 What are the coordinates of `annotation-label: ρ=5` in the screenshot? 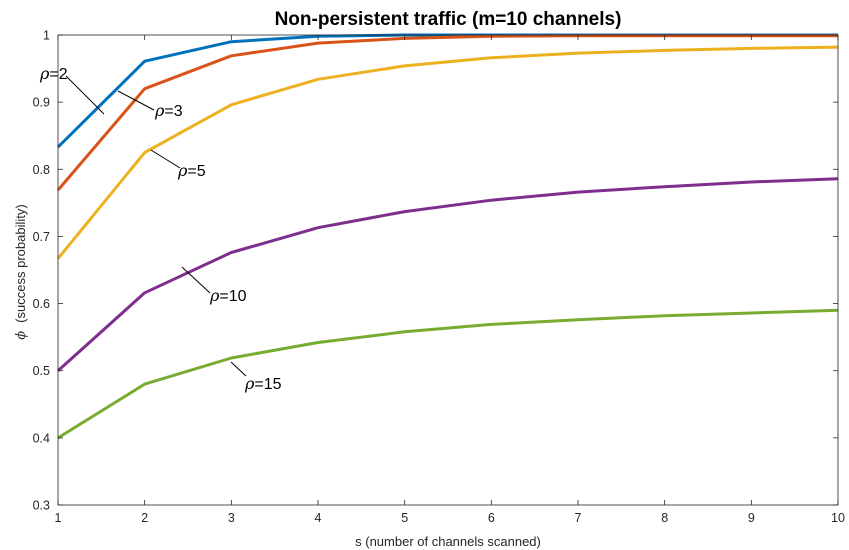 It's located at (191, 170).